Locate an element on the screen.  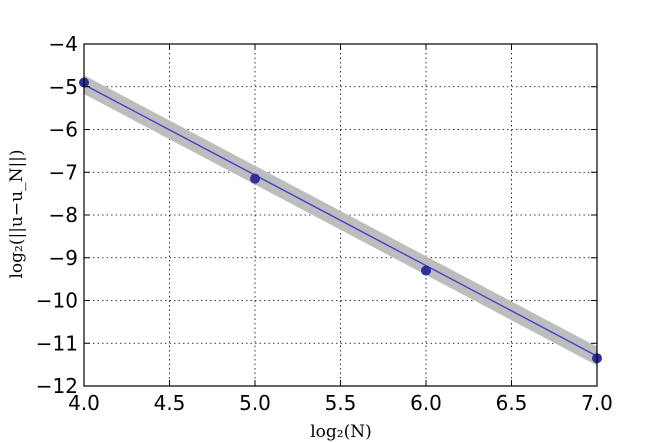
y-tick-label: −5 is located at coordinates (63, 87).